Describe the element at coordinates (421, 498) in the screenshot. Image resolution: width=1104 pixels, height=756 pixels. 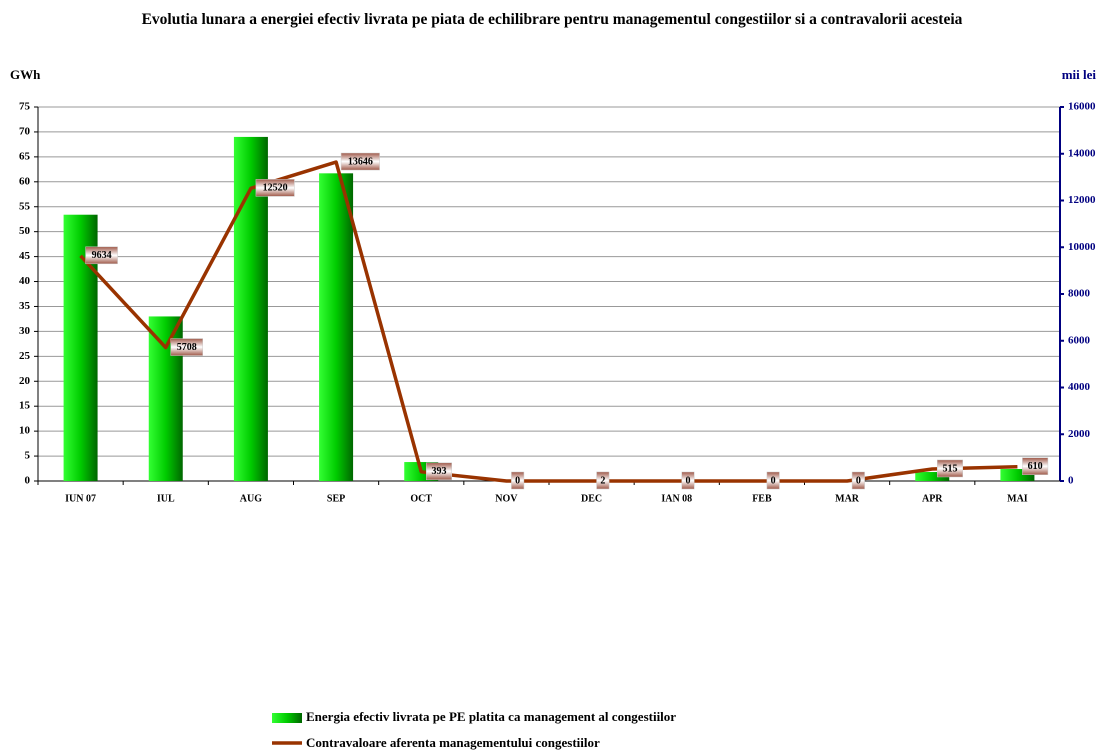
I see `x-tick-label: OCT` at that location.